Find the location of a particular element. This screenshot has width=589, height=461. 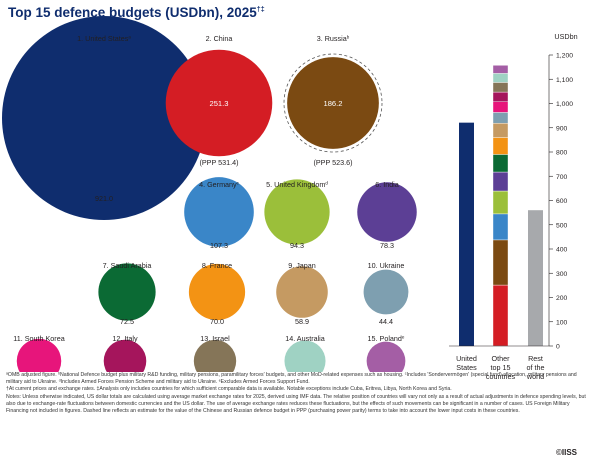

y-tick-label: 500 is located at coordinates (562, 225).